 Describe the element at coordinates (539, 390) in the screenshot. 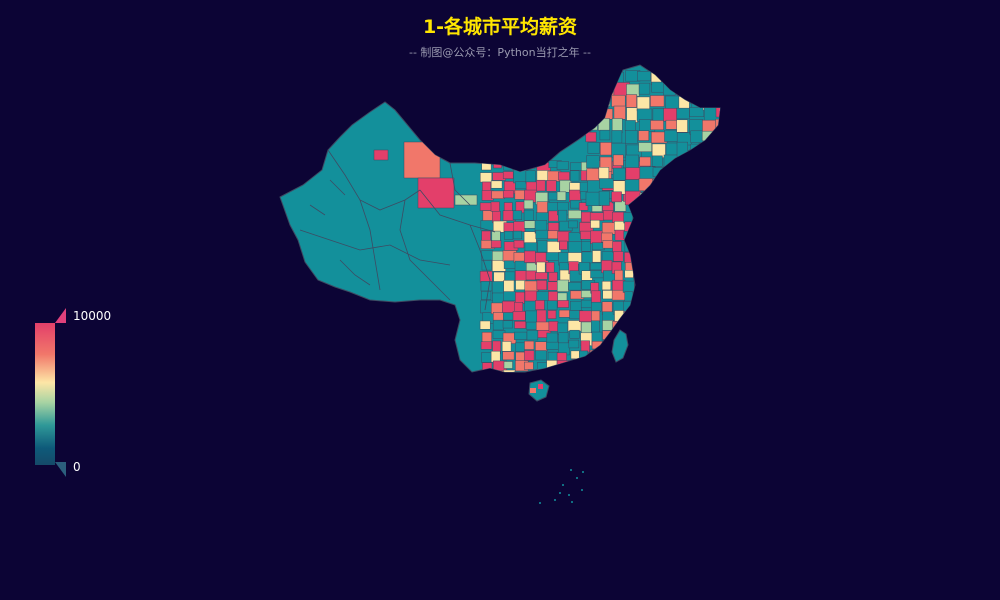

I see `hainan-region` at that location.